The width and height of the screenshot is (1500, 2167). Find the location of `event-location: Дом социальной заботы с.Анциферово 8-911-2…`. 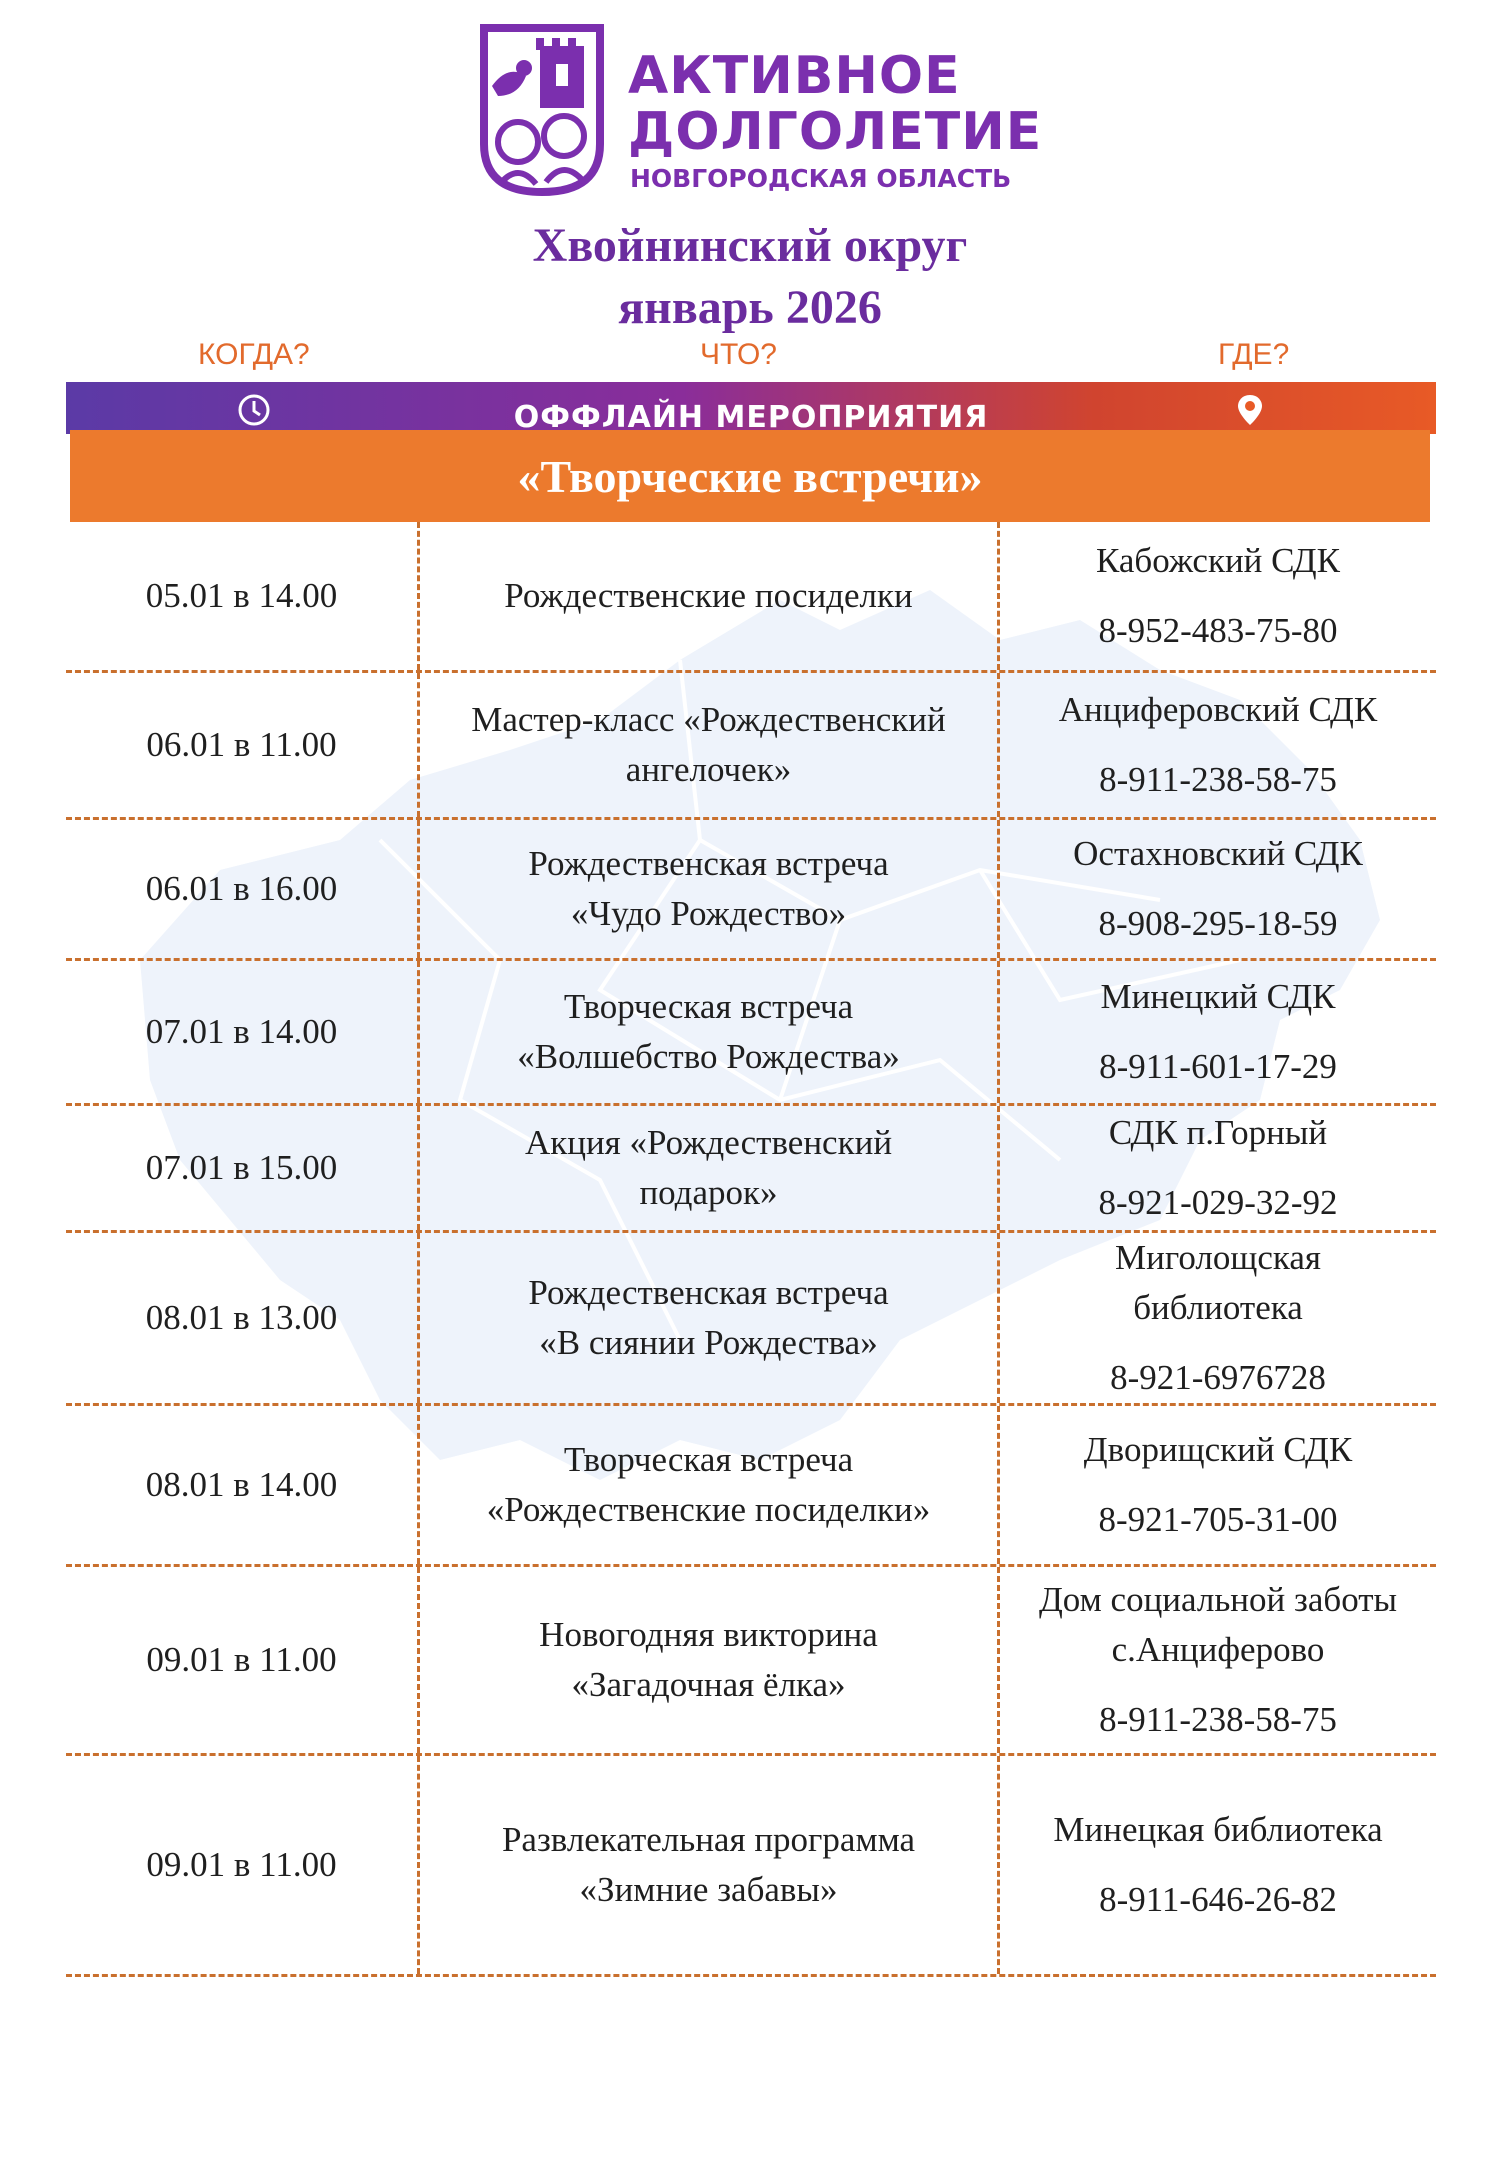

event-location: Дом социальной заботы с.Анциферово 8-911-2… is located at coordinates (1218, 1660).